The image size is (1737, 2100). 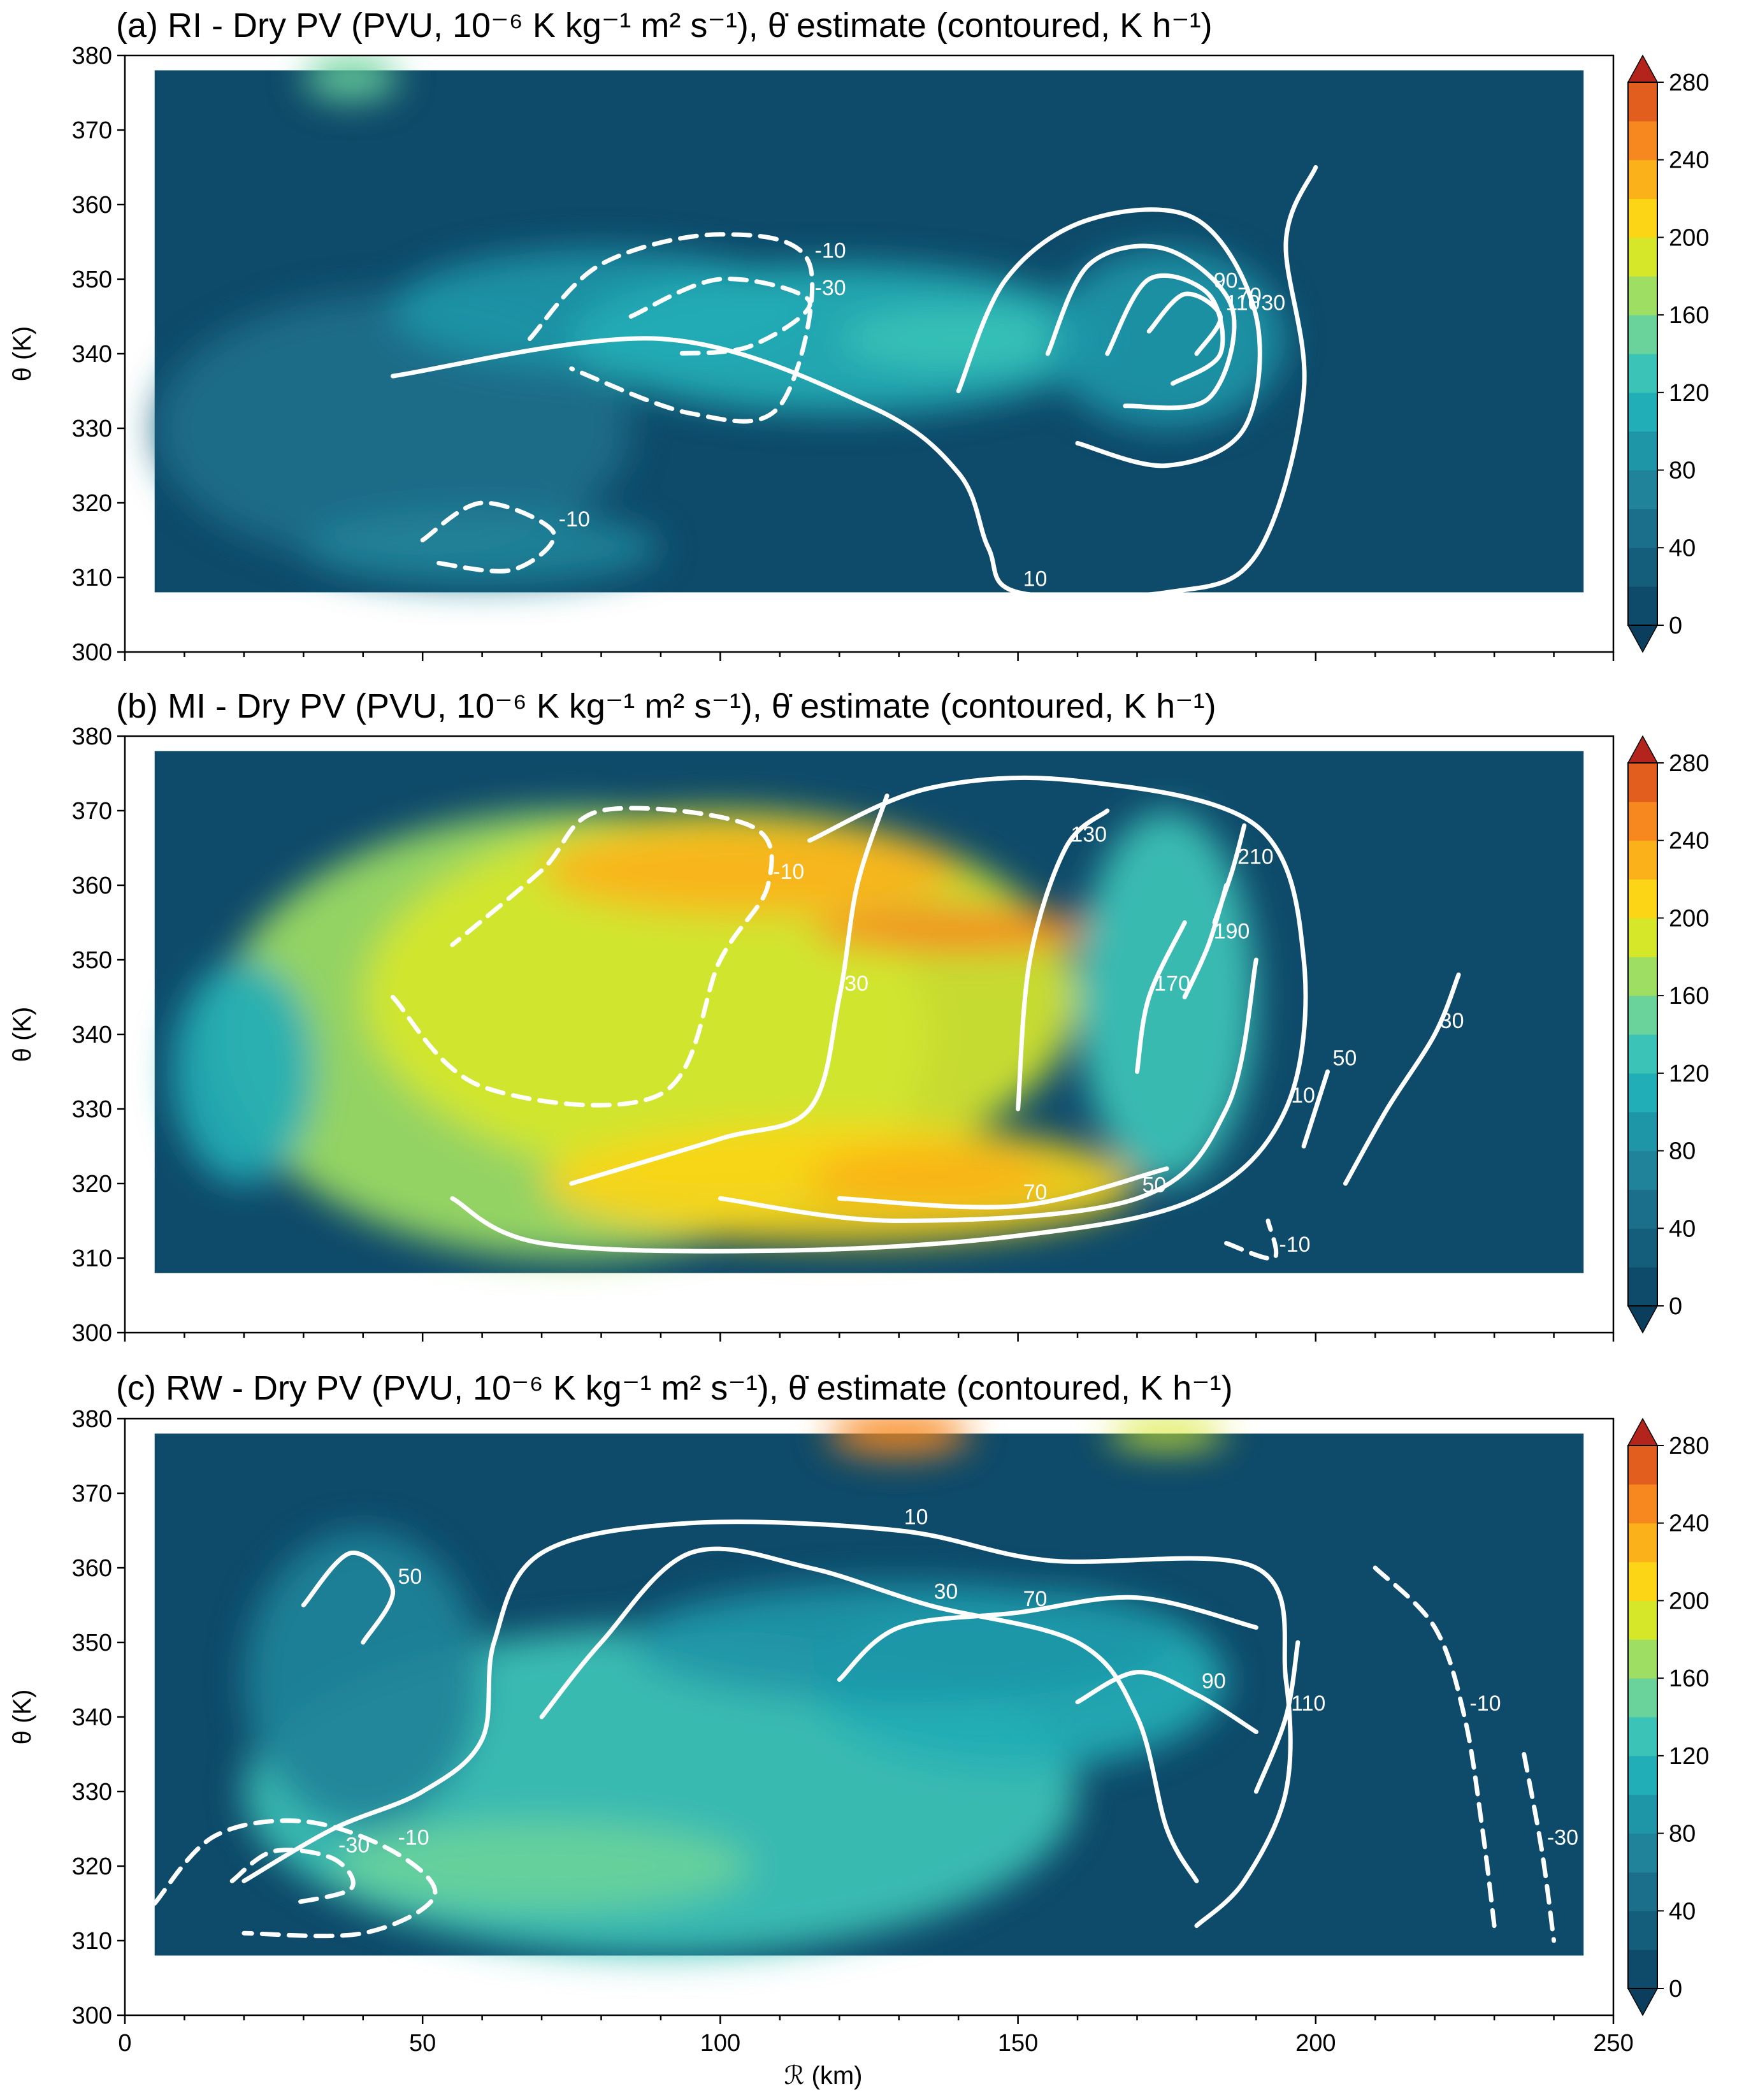 What do you see at coordinates (1668, 1034) in the screenshot?
I see `colorbar: 0 40 80 120 160 200 240 280` at bounding box center [1668, 1034].